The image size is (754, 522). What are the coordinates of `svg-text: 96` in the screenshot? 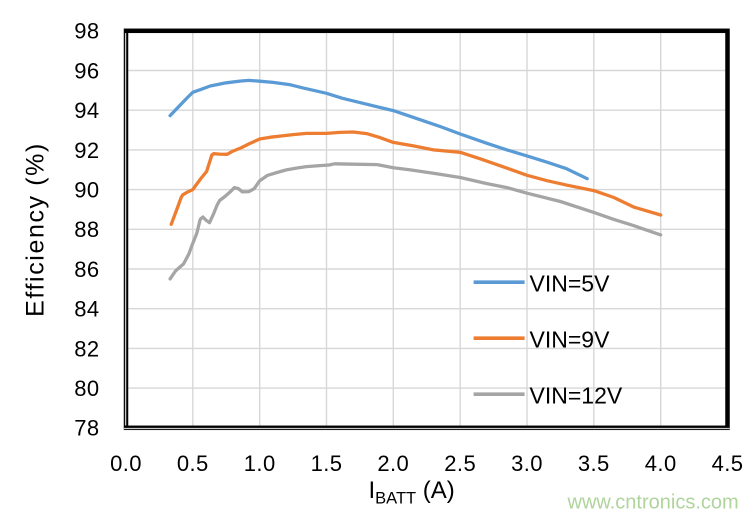 It's located at (86, 70).